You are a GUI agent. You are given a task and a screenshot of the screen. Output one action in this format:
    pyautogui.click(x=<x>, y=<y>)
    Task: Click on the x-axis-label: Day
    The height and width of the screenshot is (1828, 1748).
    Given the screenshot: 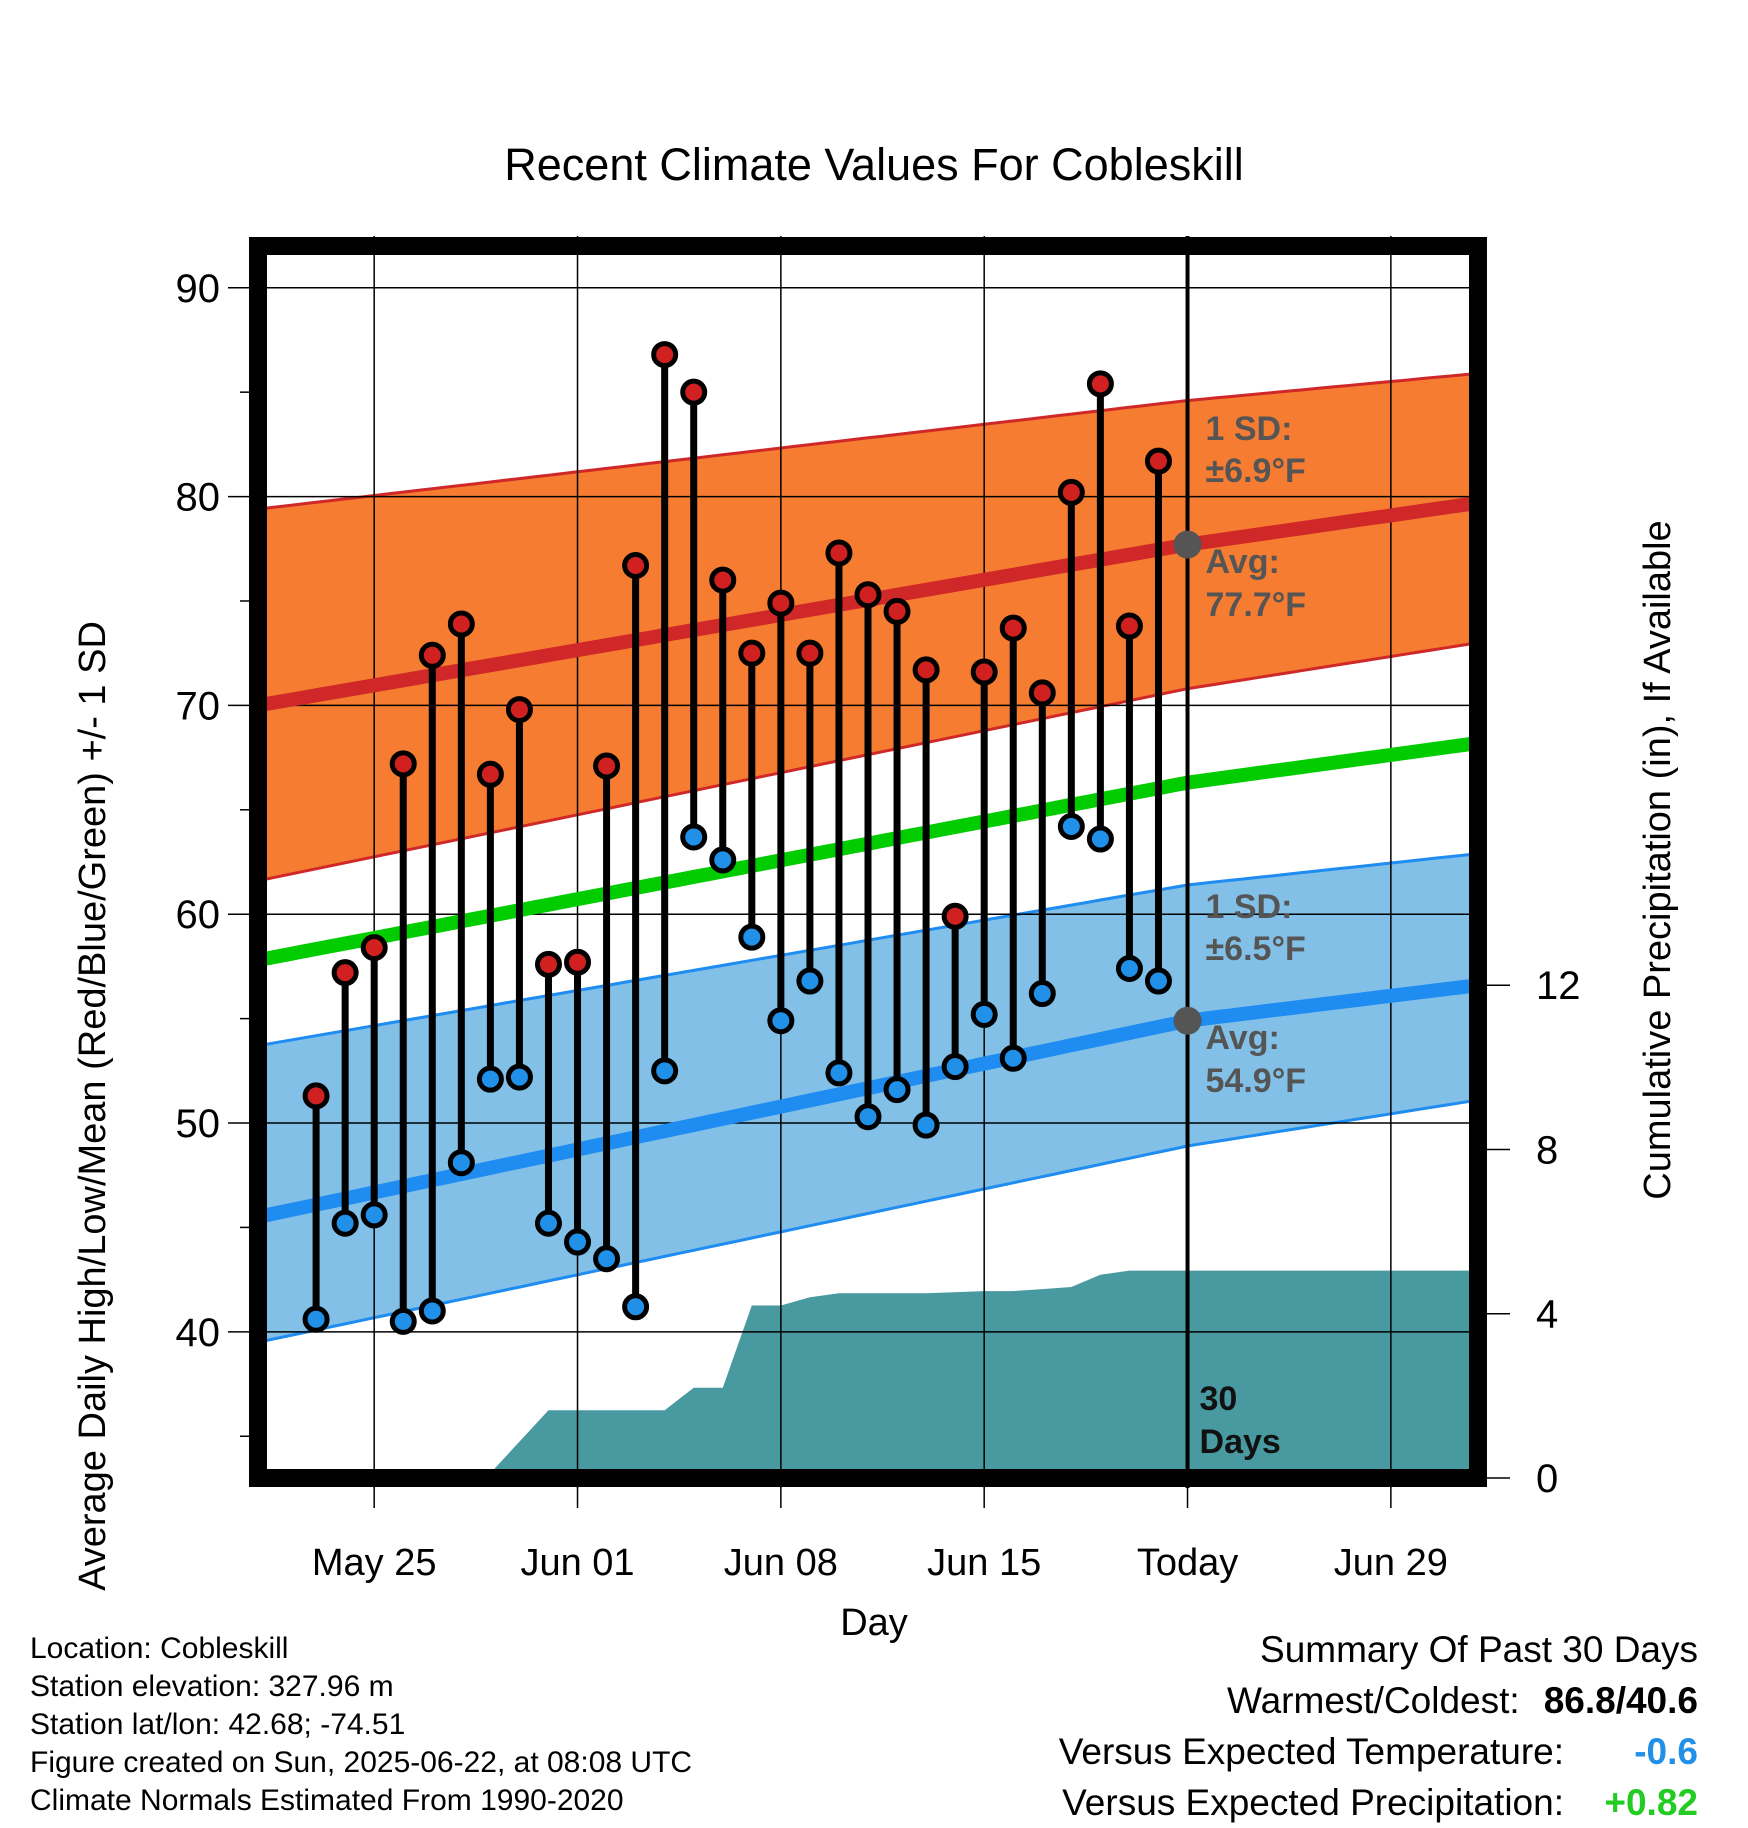 What is the action you would take?
    pyautogui.click(x=874, y=1623)
    